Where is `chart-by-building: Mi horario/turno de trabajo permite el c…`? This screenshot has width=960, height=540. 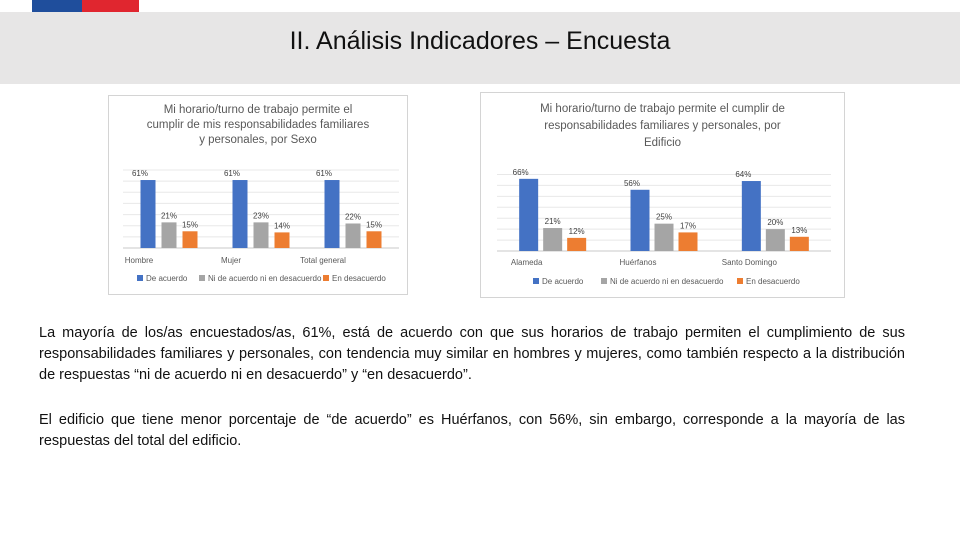
chart-by-building: Mi horario/turno de trabajo permite el c… is located at coordinates (662, 195).